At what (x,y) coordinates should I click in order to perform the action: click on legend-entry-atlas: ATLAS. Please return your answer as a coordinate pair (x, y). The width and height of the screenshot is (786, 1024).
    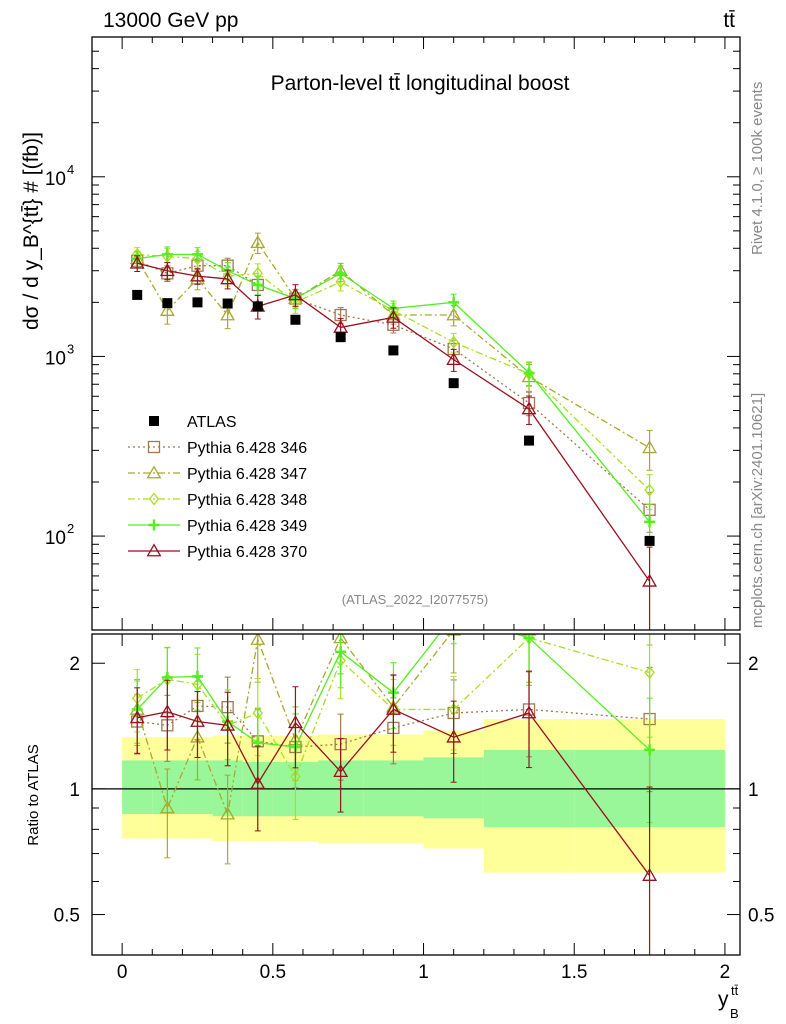
    Looking at the image, I should click on (193, 422).